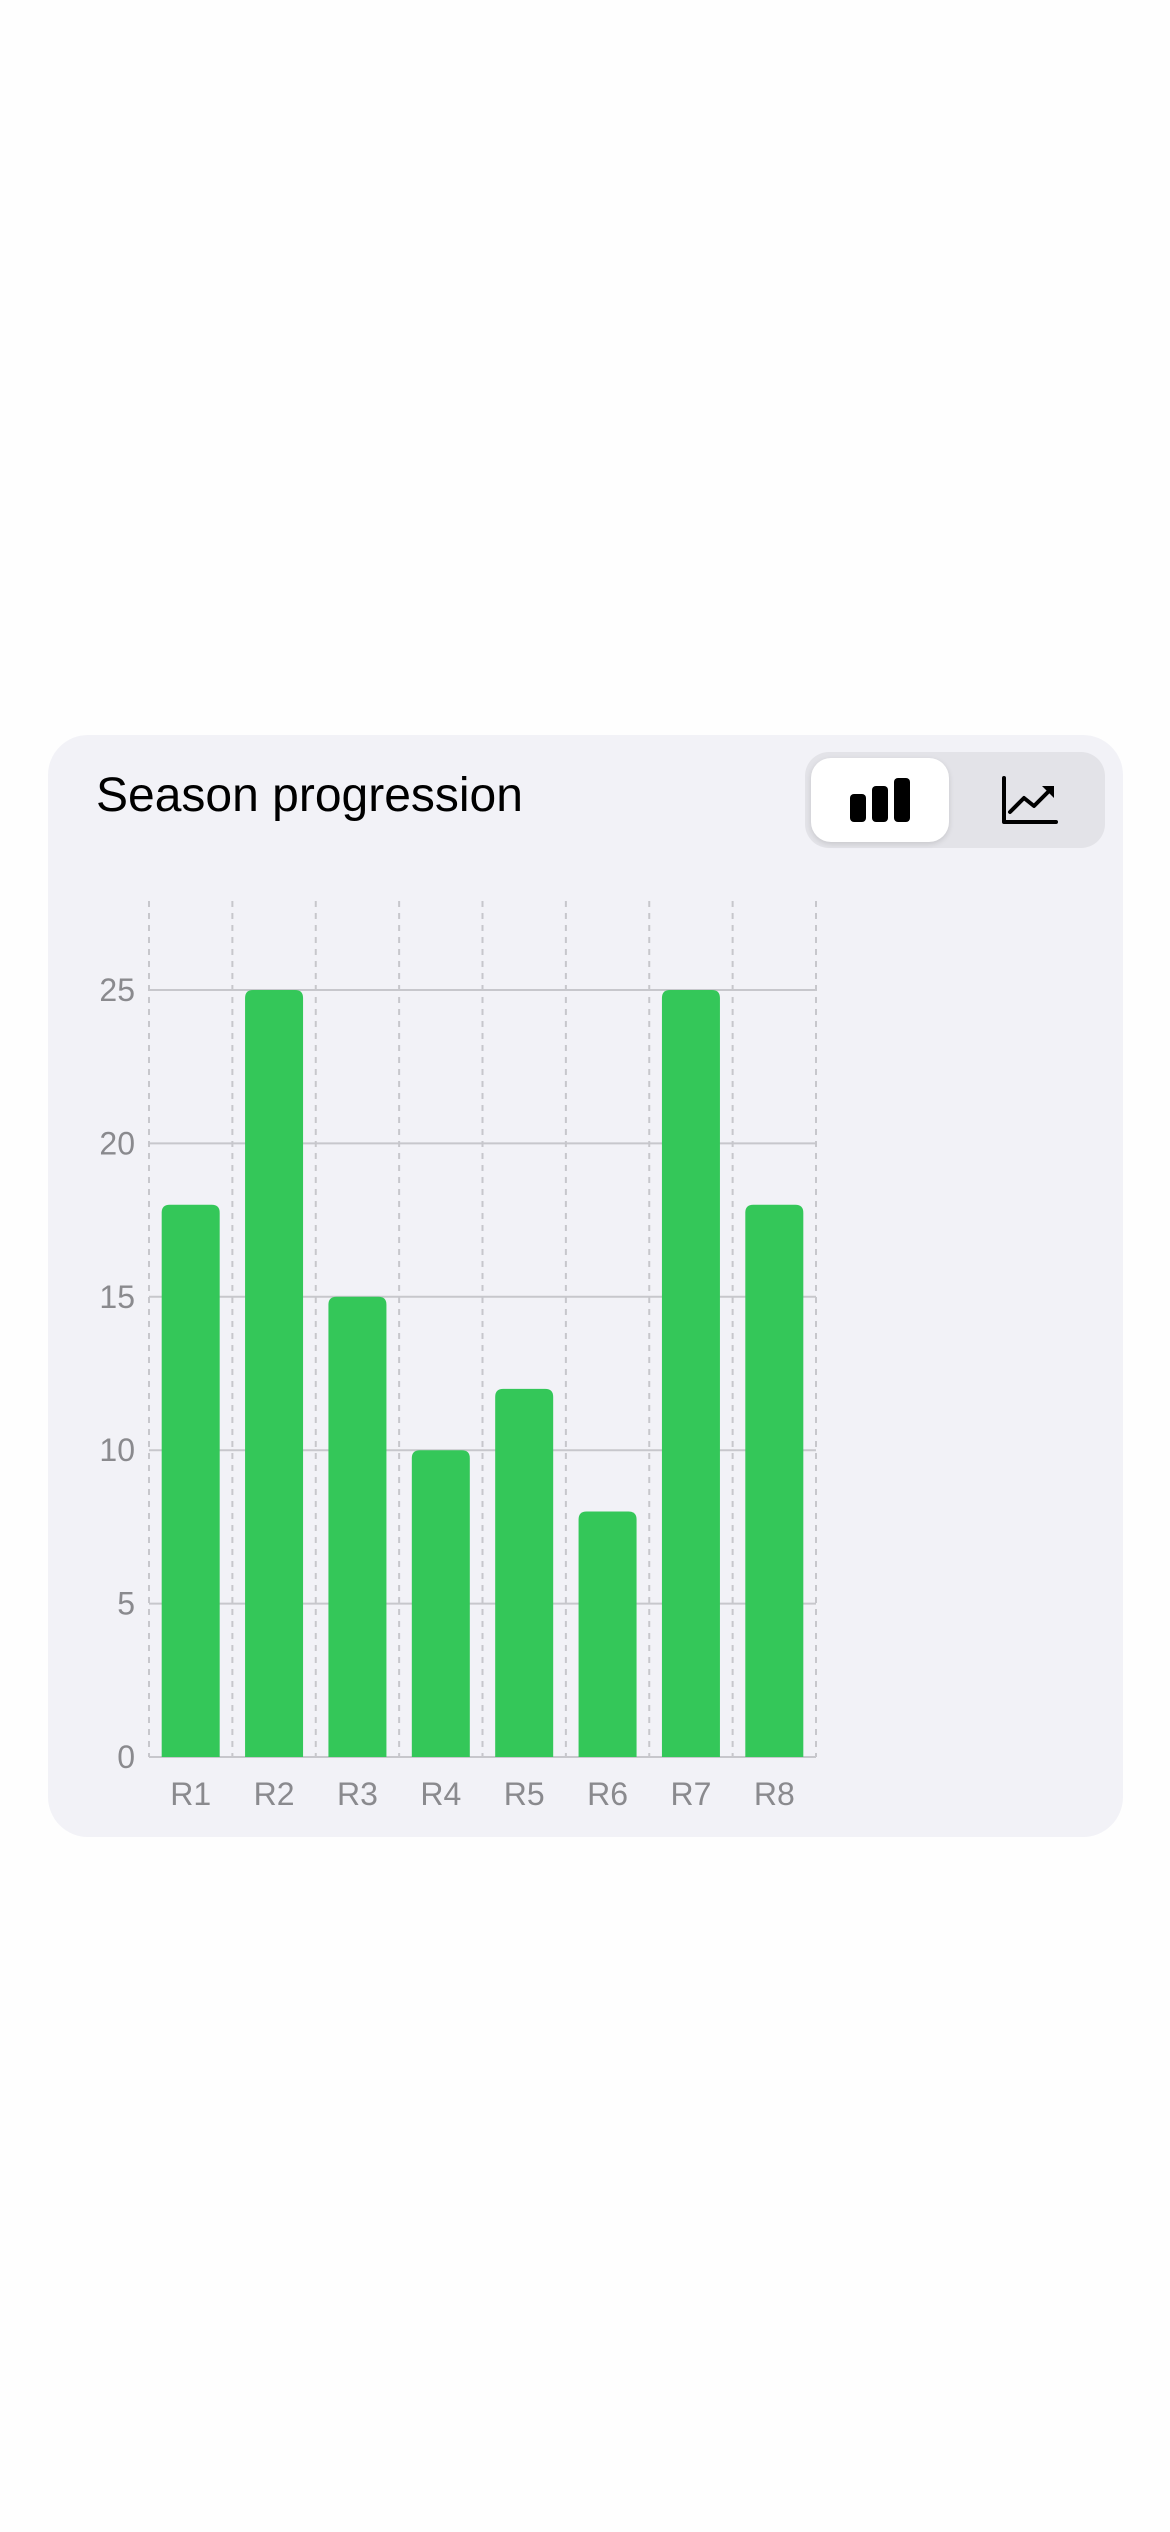 The width and height of the screenshot is (1170, 2532). I want to click on bar-r5, so click(524, 1572).